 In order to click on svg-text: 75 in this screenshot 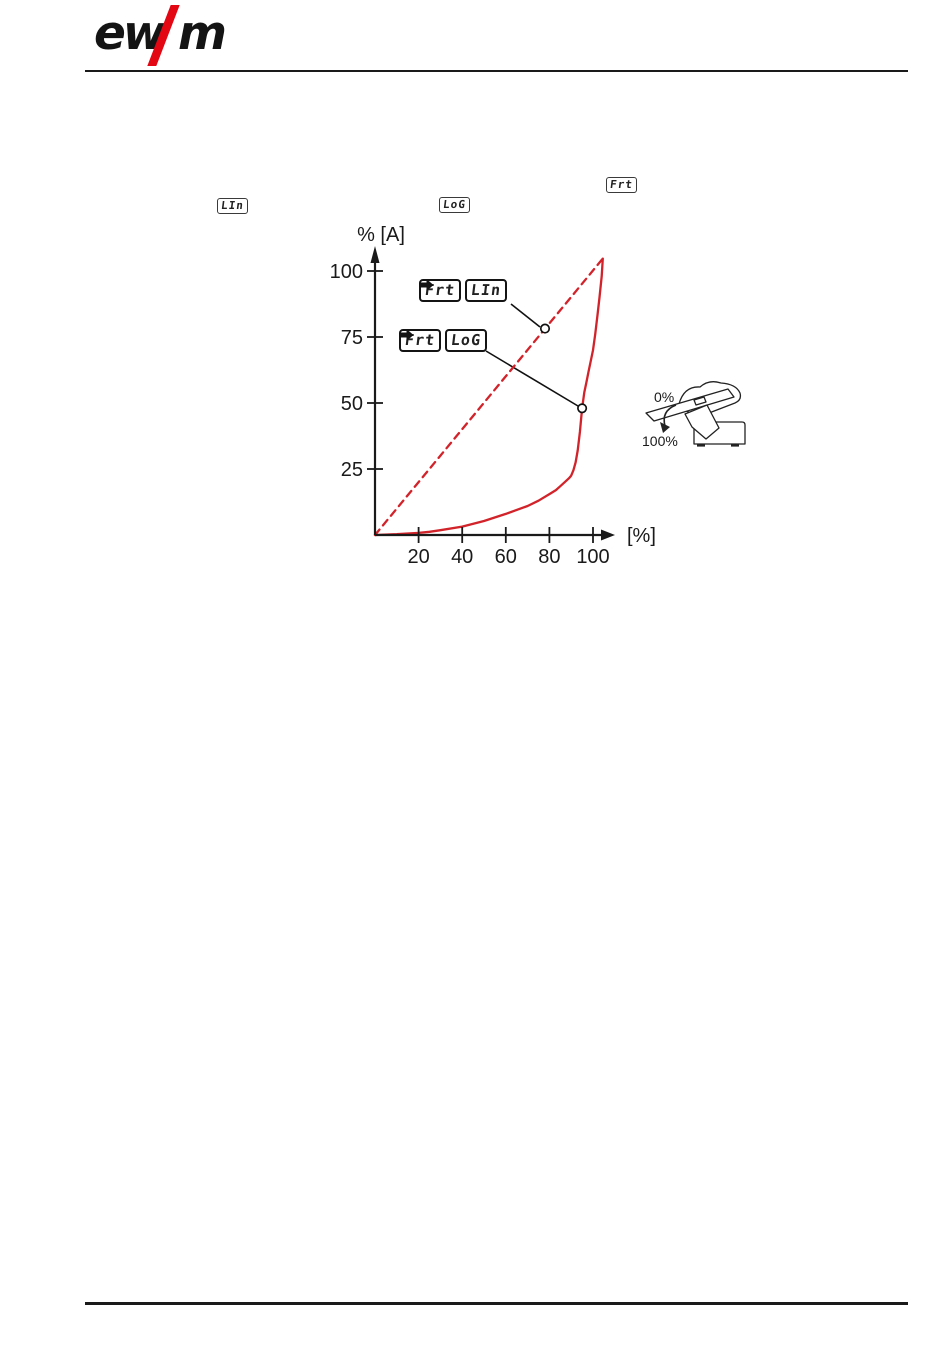, I will do `click(352, 338)`.